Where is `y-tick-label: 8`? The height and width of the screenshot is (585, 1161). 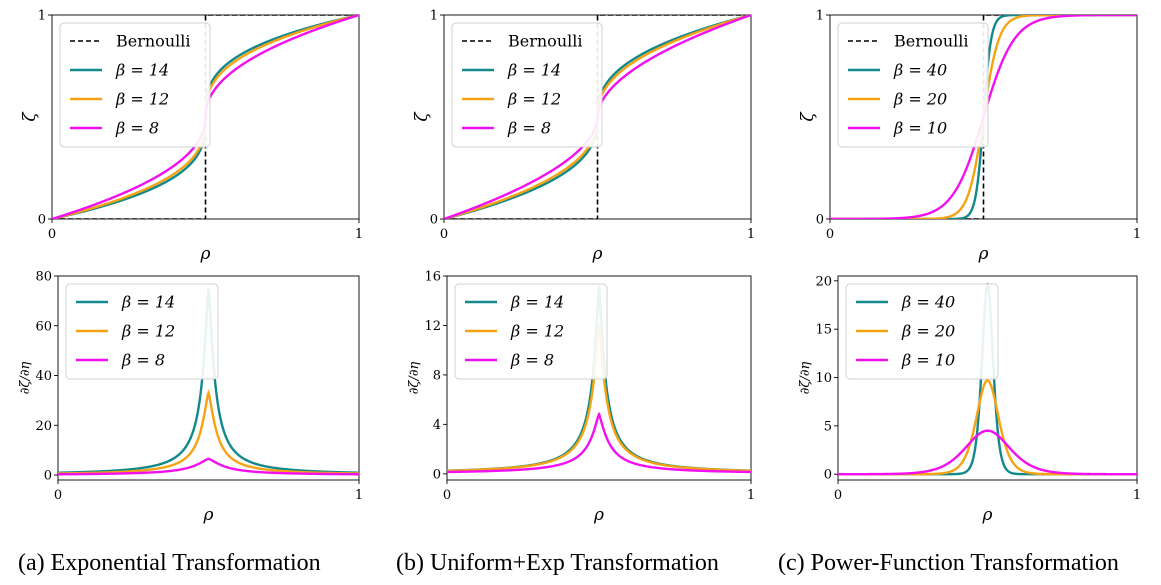
y-tick-label: 8 is located at coordinates (437, 375).